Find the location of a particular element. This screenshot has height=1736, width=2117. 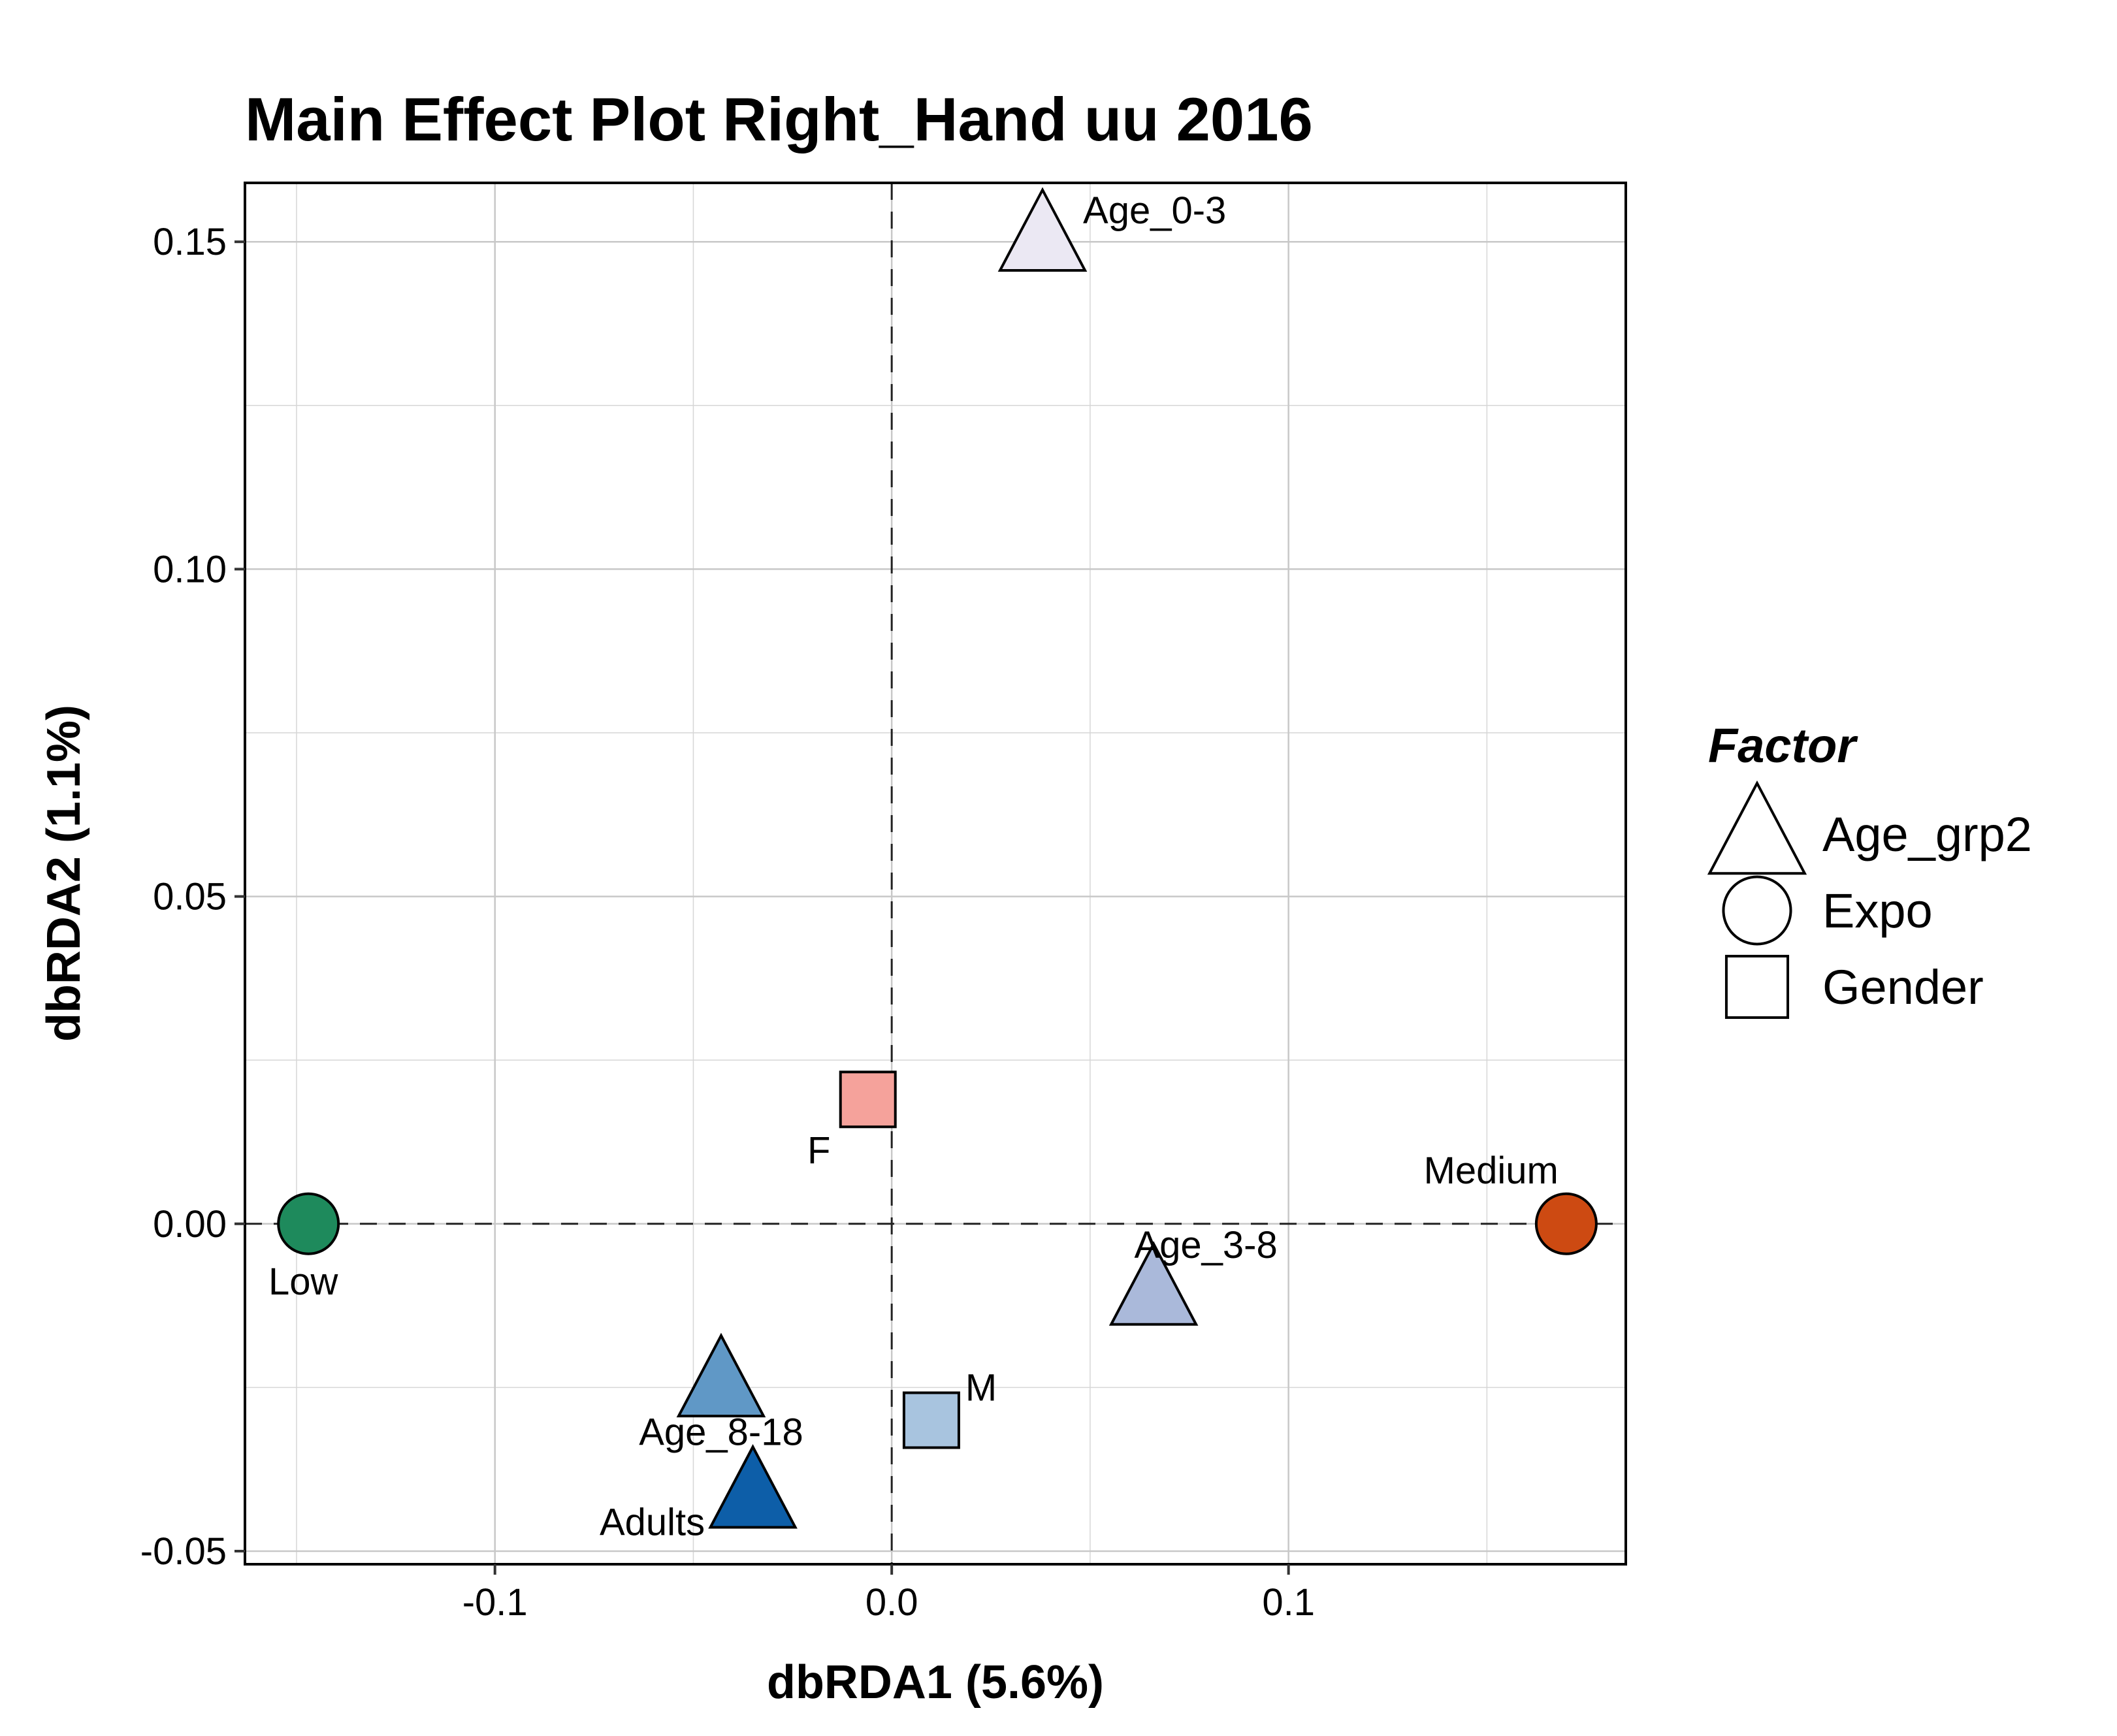

legend-key-circle is located at coordinates (1757, 911).